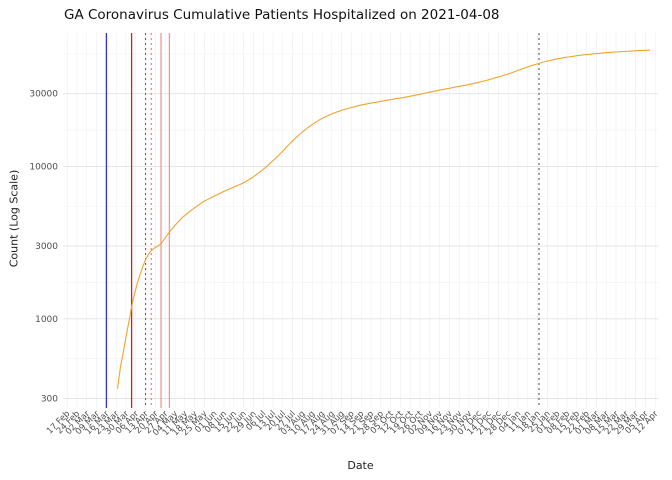  What do you see at coordinates (46, 320) in the screenshot?
I see `svg-text: 1000` at bounding box center [46, 320].